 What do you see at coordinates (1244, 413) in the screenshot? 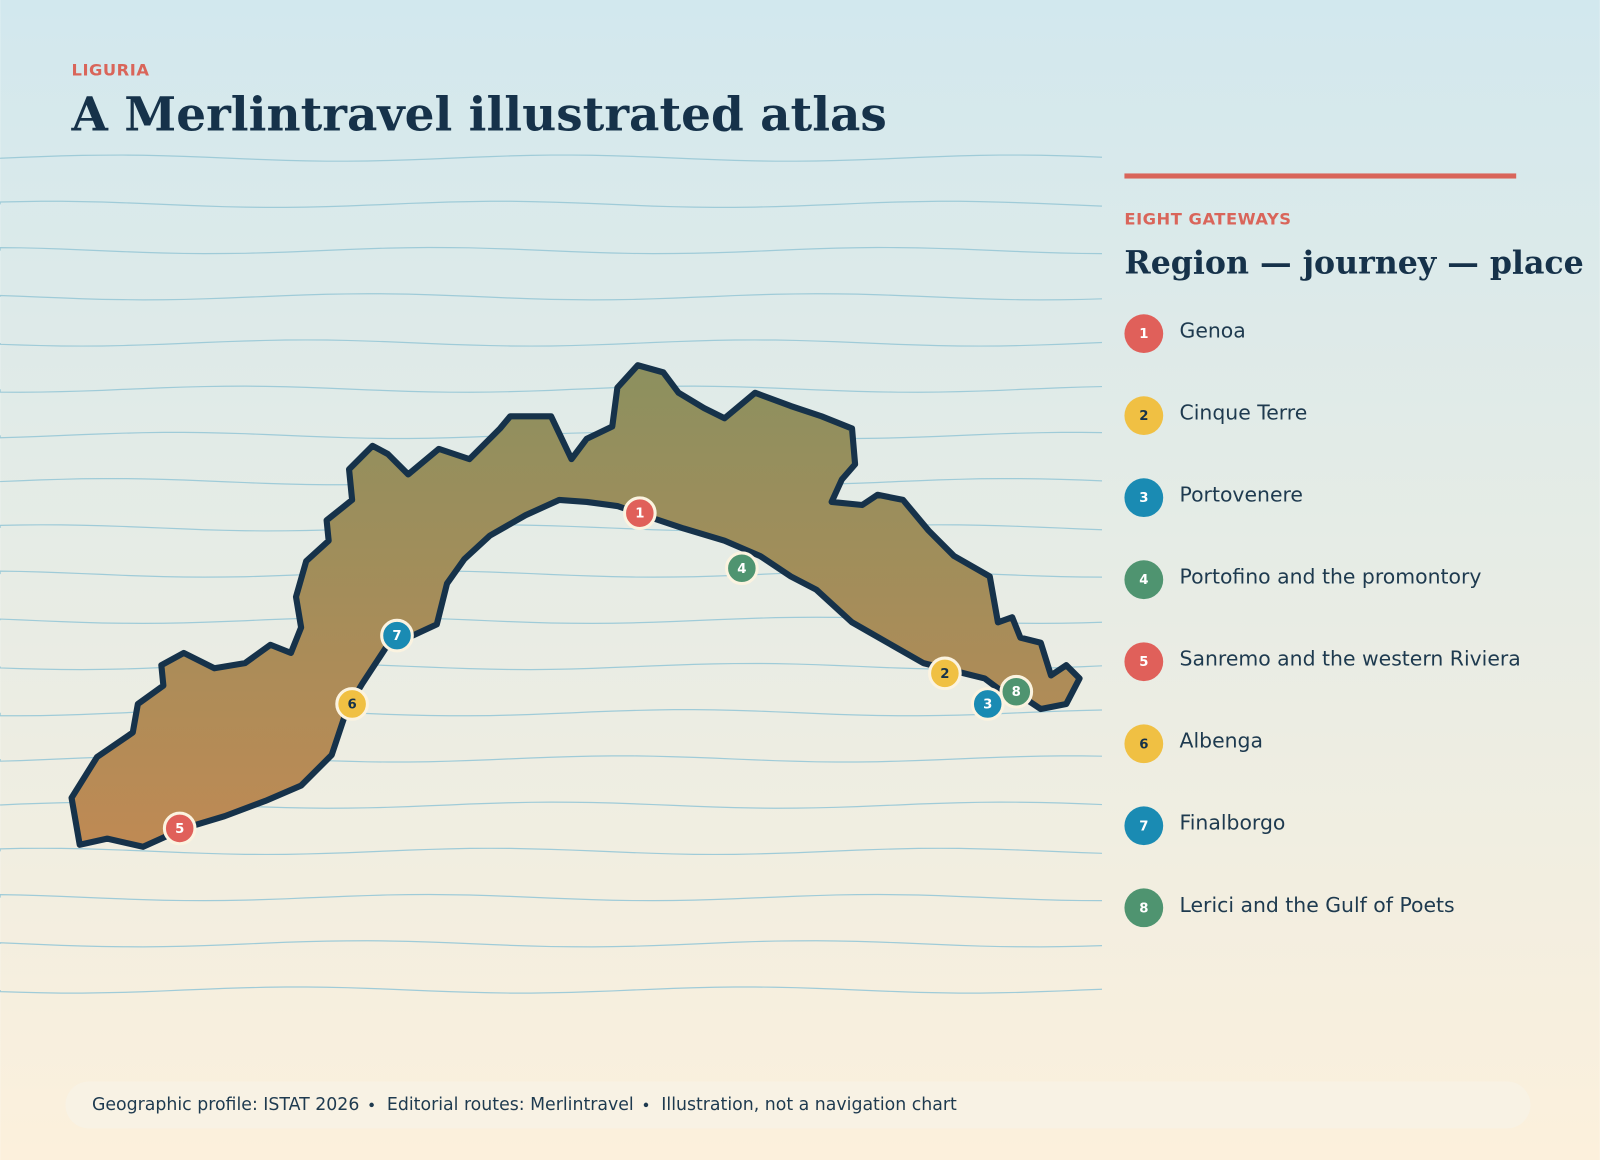
I see `legend-place: Cinque Terre` at bounding box center [1244, 413].